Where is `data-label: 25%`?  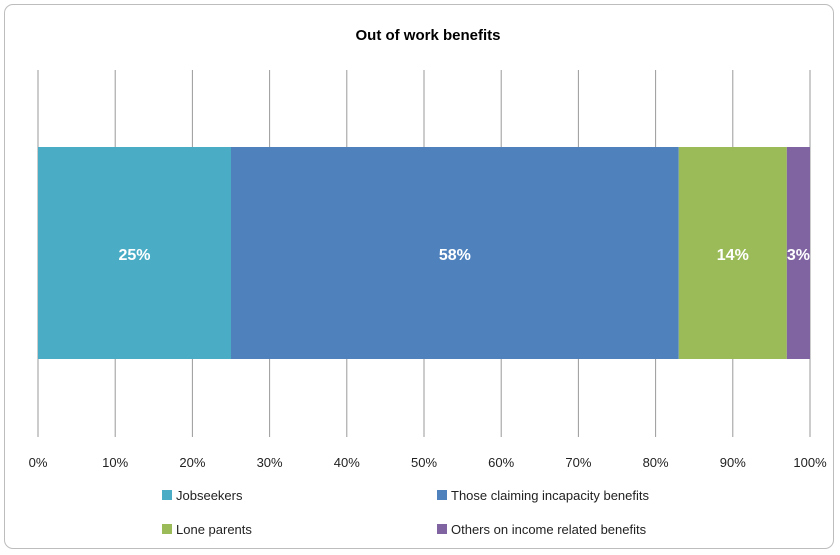 data-label: 25% is located at coordinates (134, 255).